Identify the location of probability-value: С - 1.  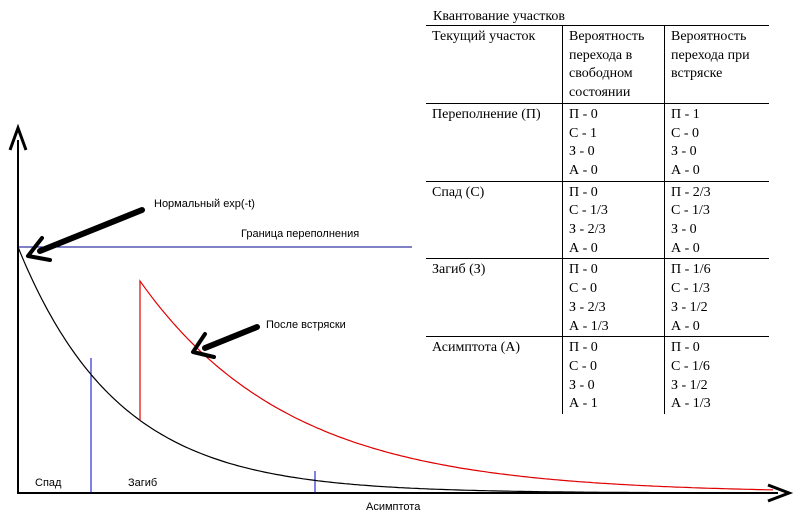
(583, 133).